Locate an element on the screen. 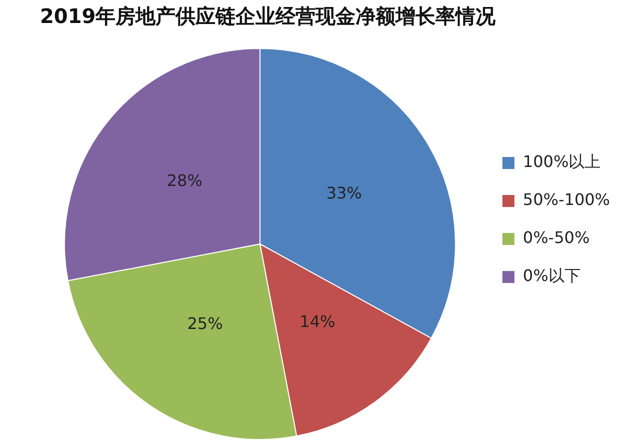  data-label: 14% is located at coordinates (318, 322).